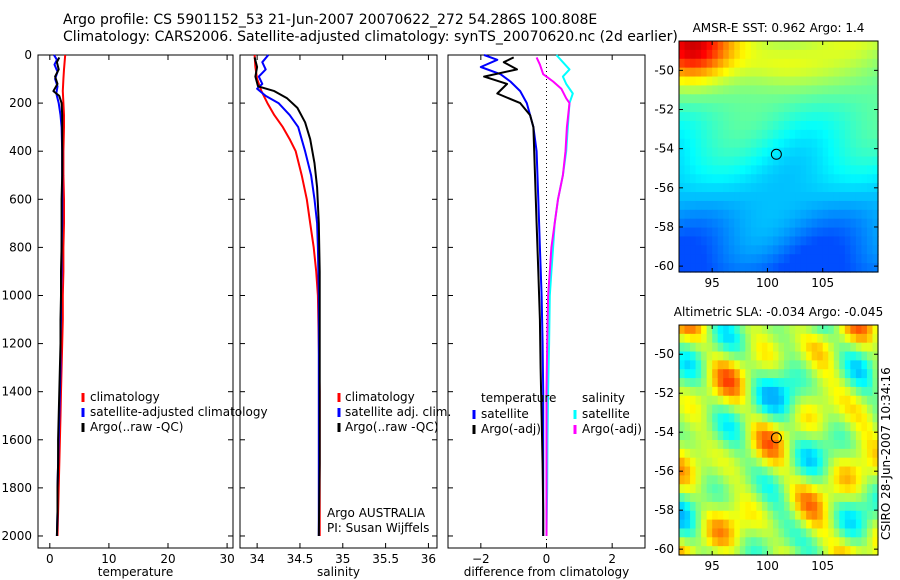  Describe the element at coordinates (481, 559) in the screenshot. I see `x-tick-label: −2` at that location.